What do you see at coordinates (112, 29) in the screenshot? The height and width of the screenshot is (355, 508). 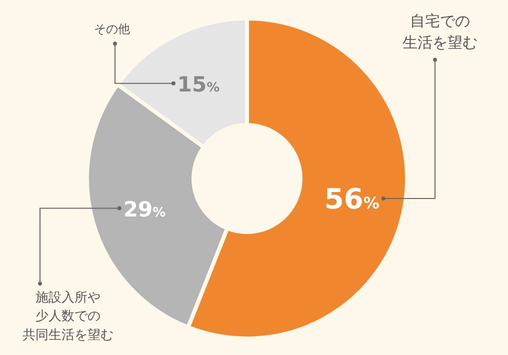 I see `slice-label: その他` at bounding box center [112, 29].